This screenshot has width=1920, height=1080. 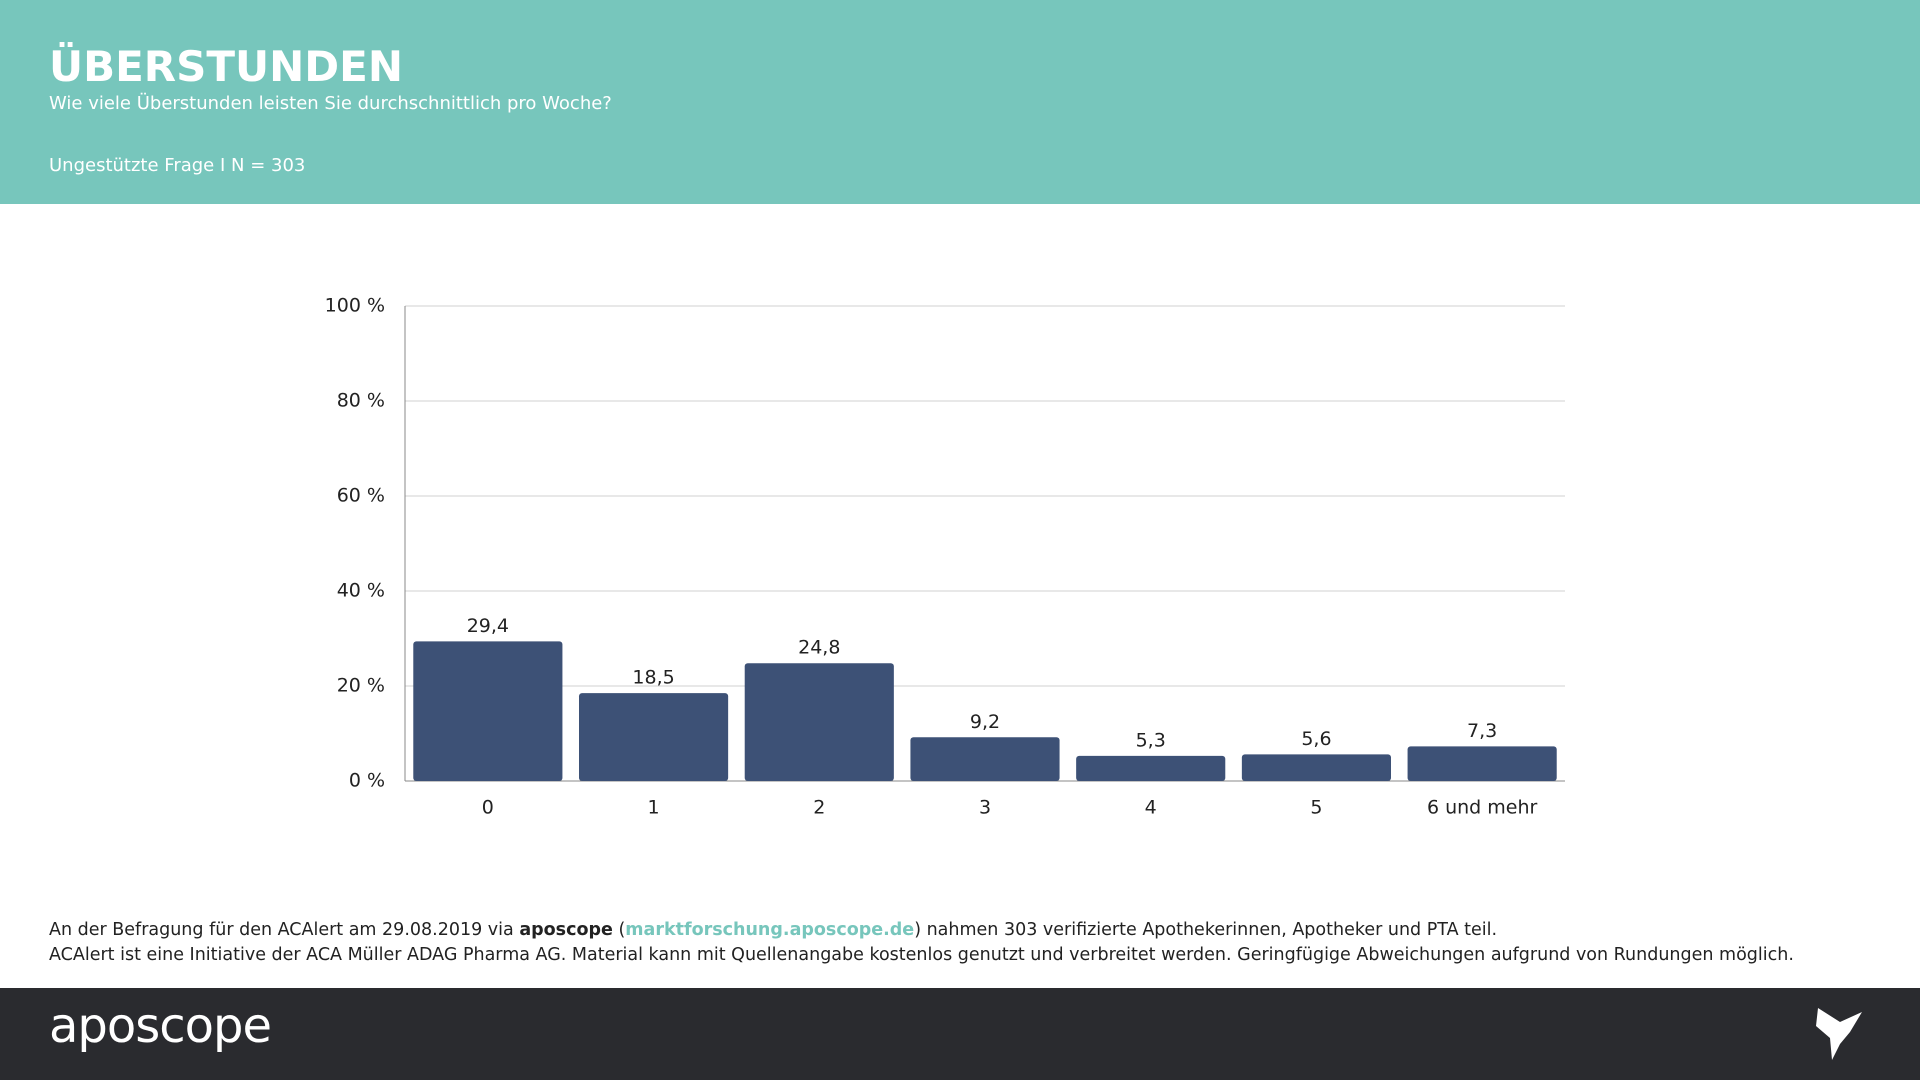 What do you see at coordinates (226, 66) in the screenshot?
I see `title: ÜBERSTUNDEN` at bounding box center [226, 66].